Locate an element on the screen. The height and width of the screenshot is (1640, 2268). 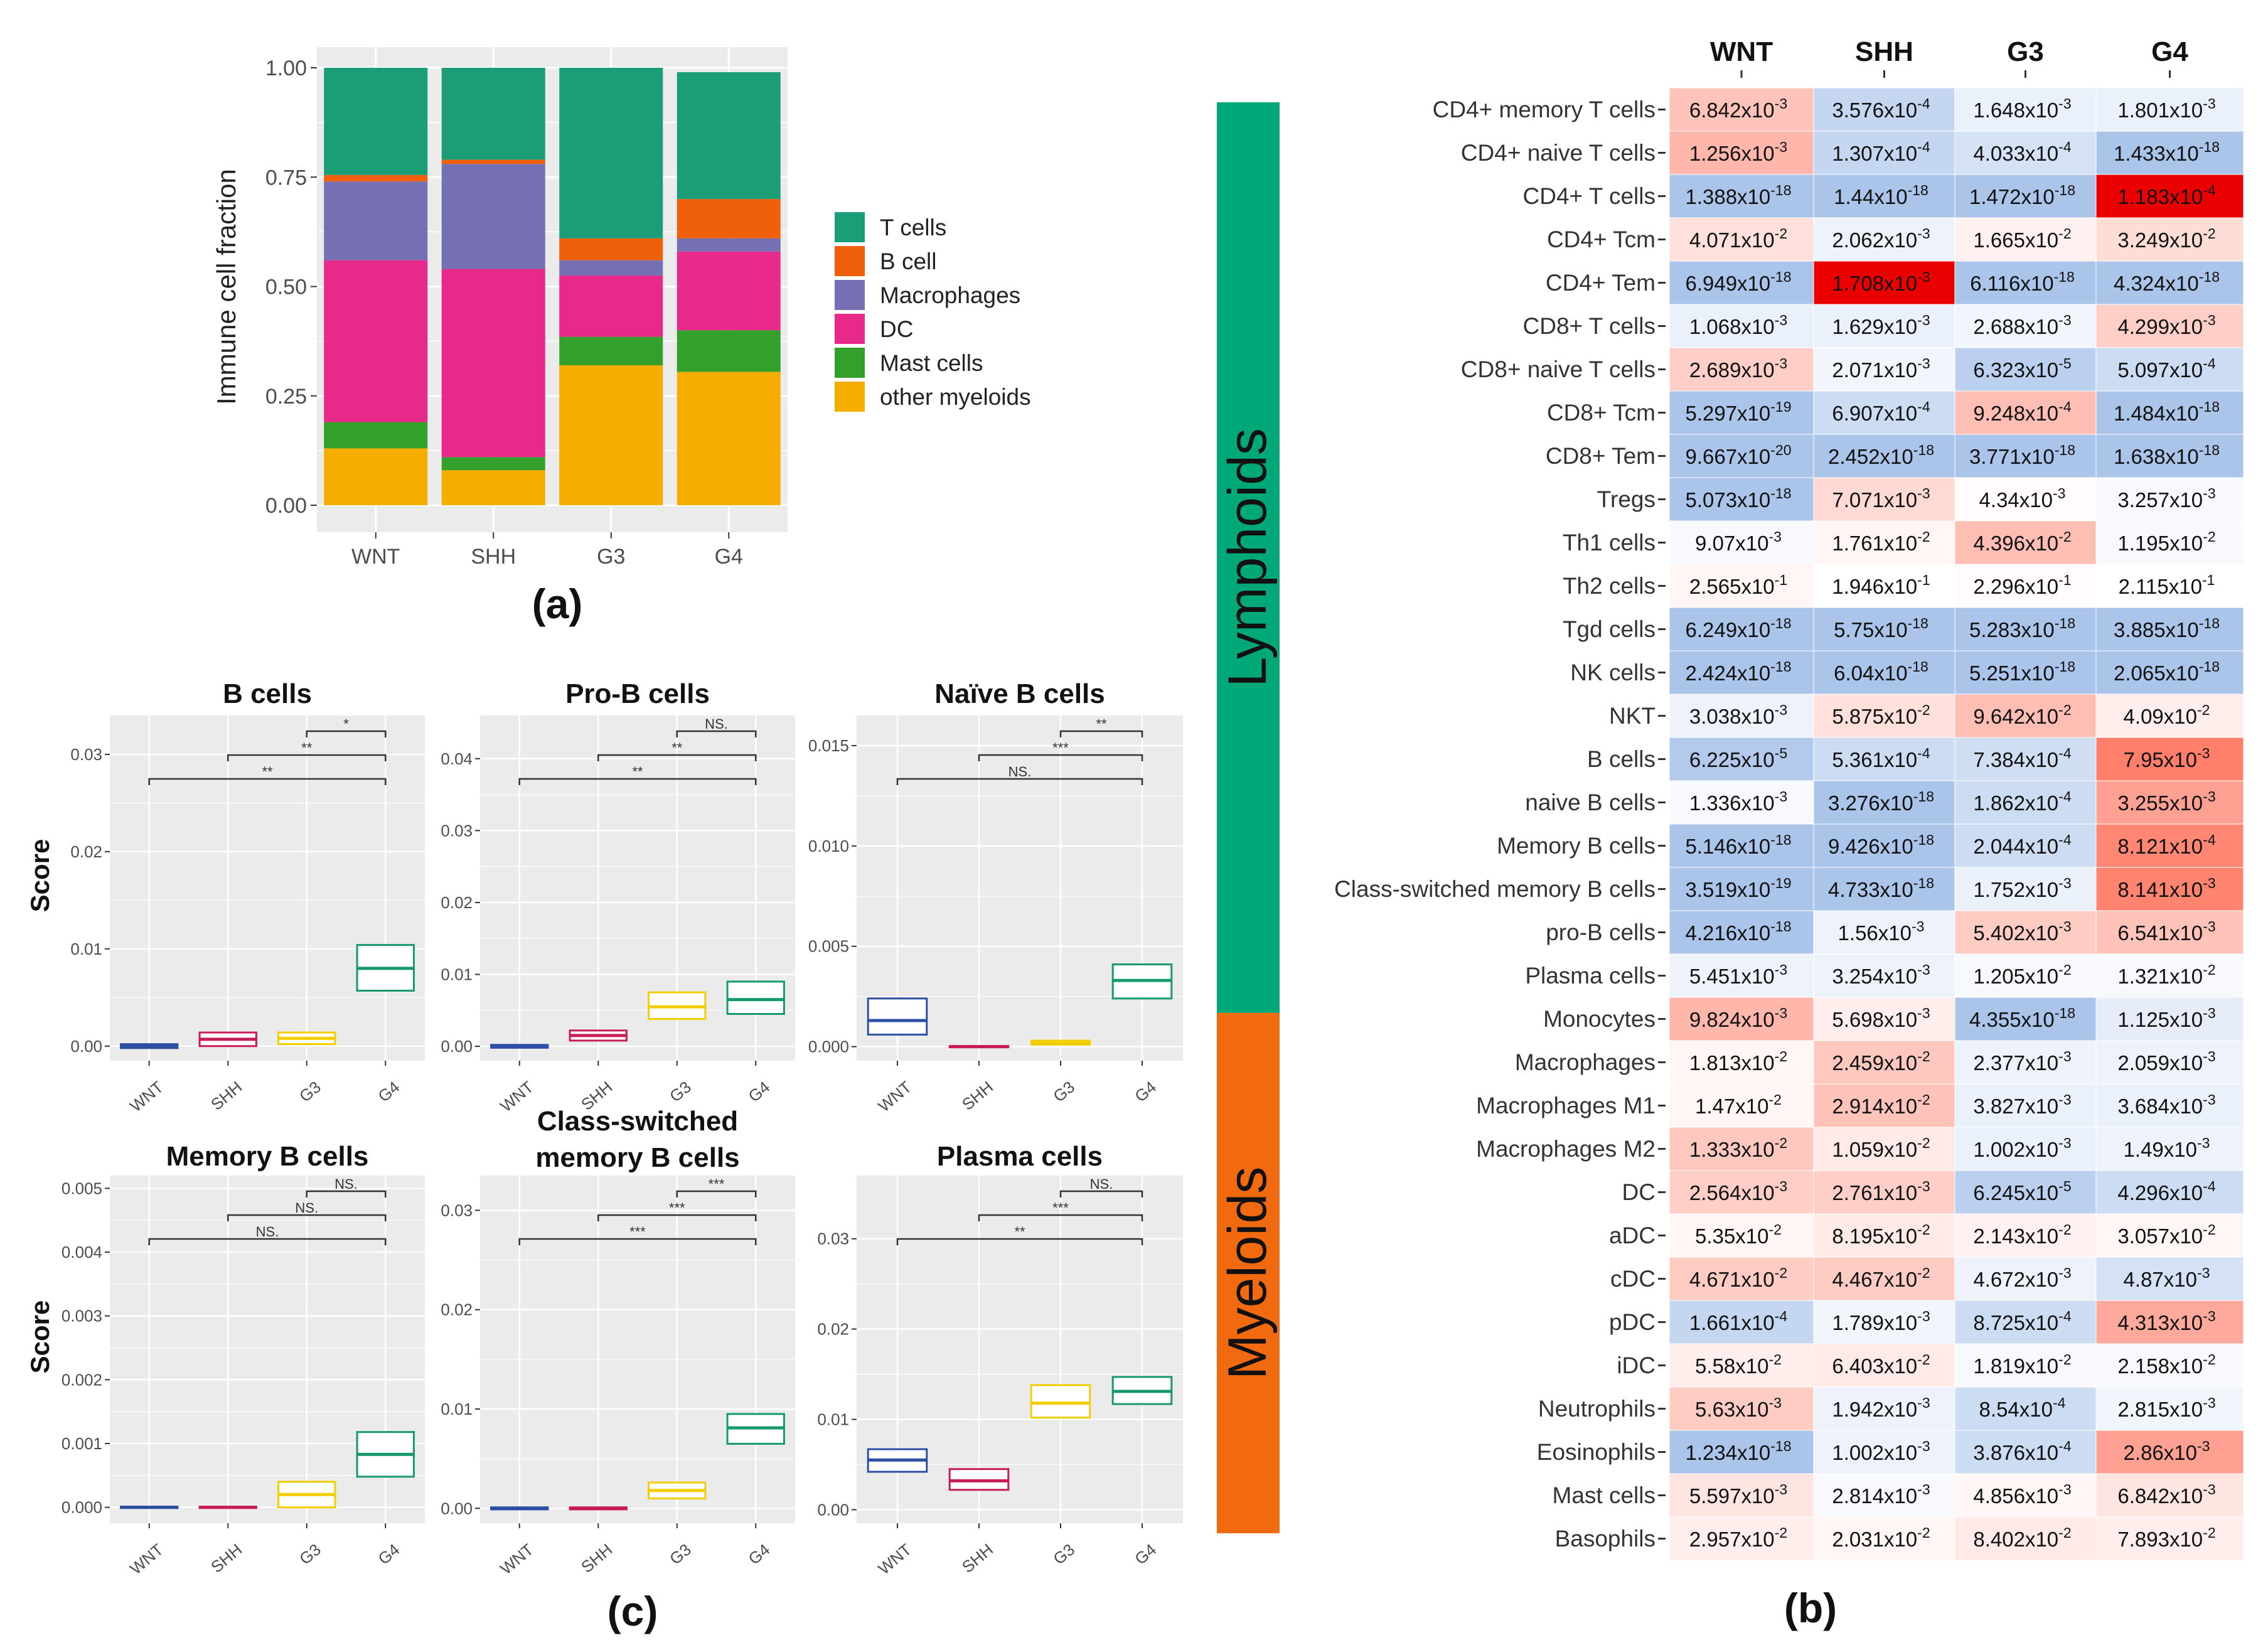
heatmap-cell-value: 1.484x10⁻¹⁸ is located at coordinates (2167, 412).